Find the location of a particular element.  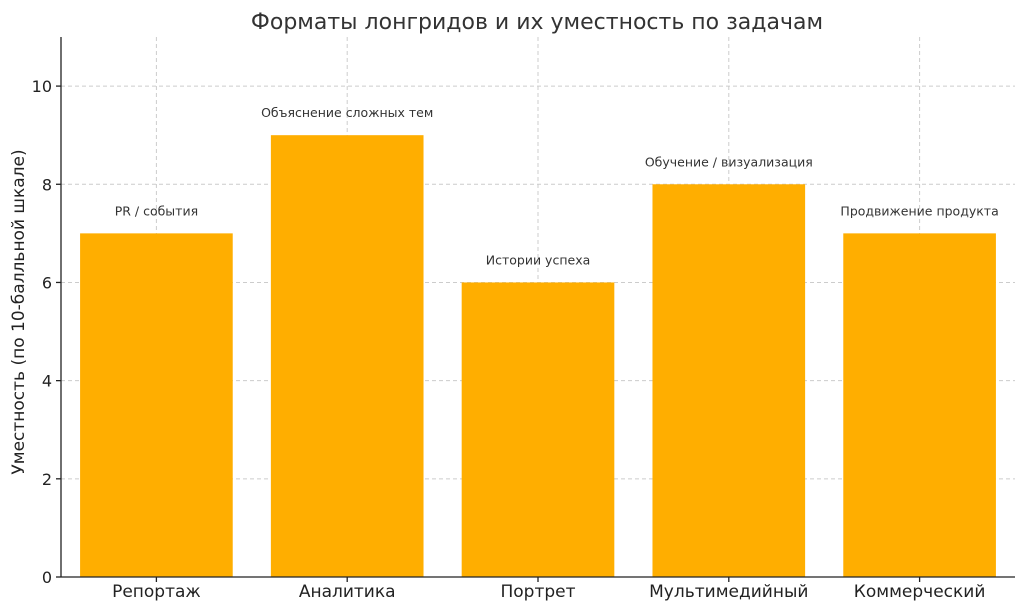

y-axis-label: Уместность (по 10-балльной шкале) is located at coordinates (19, 311).